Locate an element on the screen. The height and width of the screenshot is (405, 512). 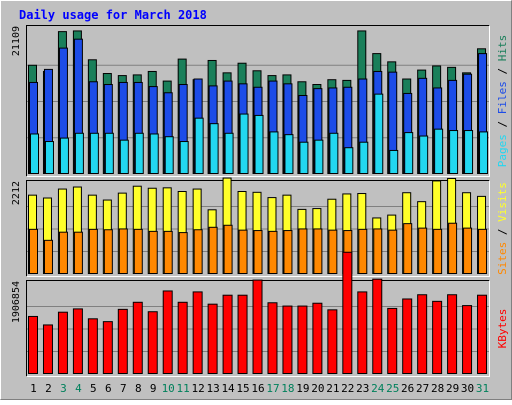
ymax-label: 21109 is located at coordinates (16, 41).